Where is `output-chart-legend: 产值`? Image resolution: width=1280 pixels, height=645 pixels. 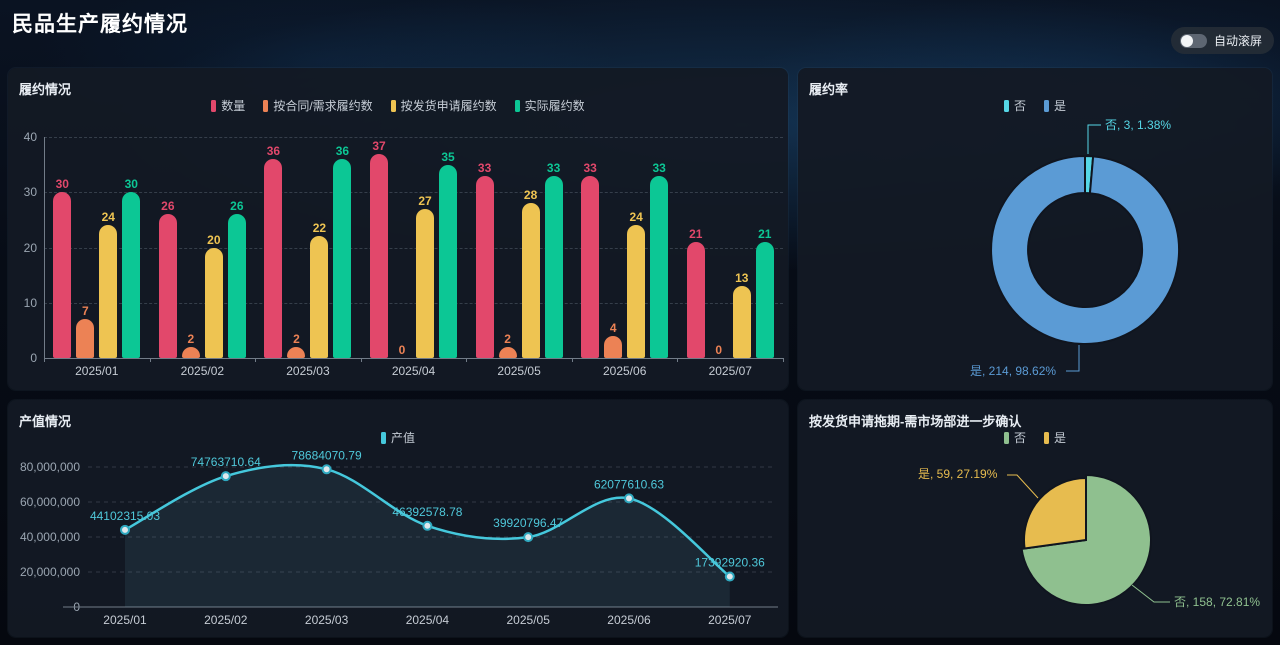 output-chart-legend: 产值 is located at coordinates (398, 437).